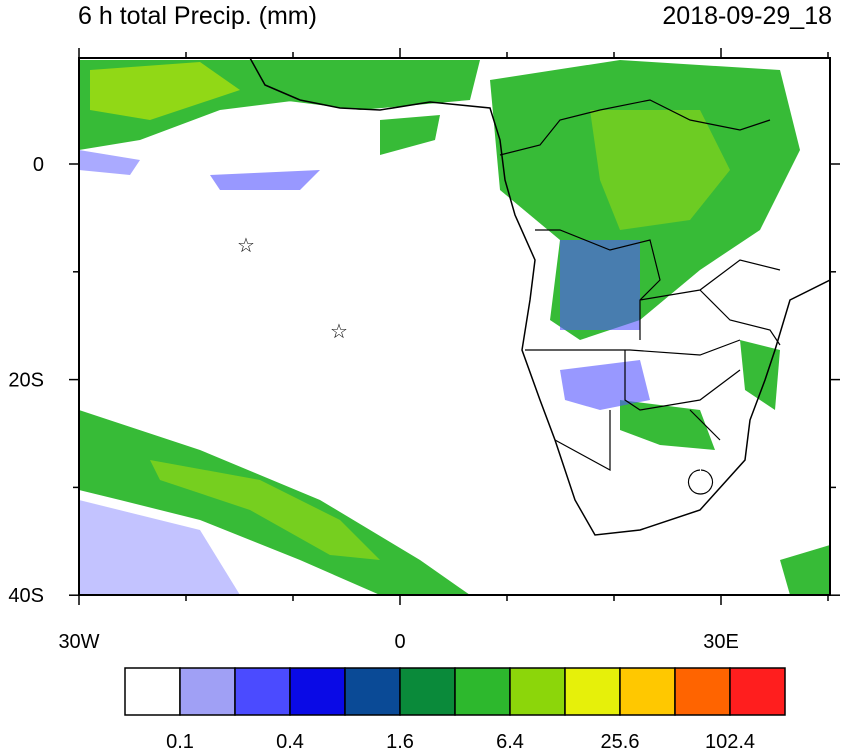  Describe the element at coordinates (747, 16) in the screenshot. I see `date: 2018-09-29_18` at that location.